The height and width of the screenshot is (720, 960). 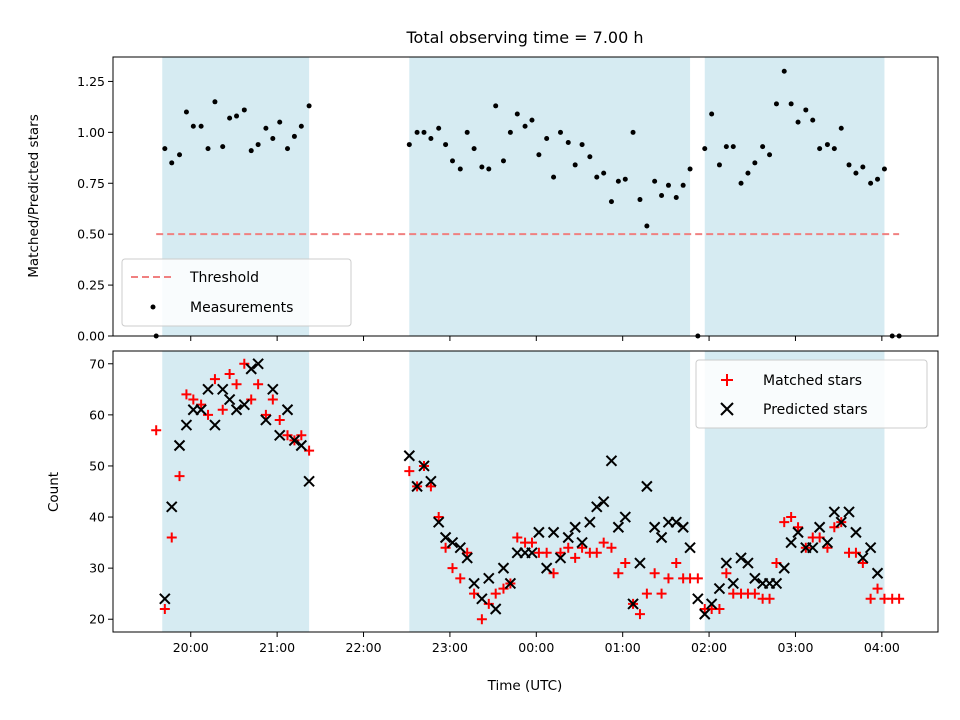 I want to click on bottom-y-tick-label: 60, so click(x=97, y=414).